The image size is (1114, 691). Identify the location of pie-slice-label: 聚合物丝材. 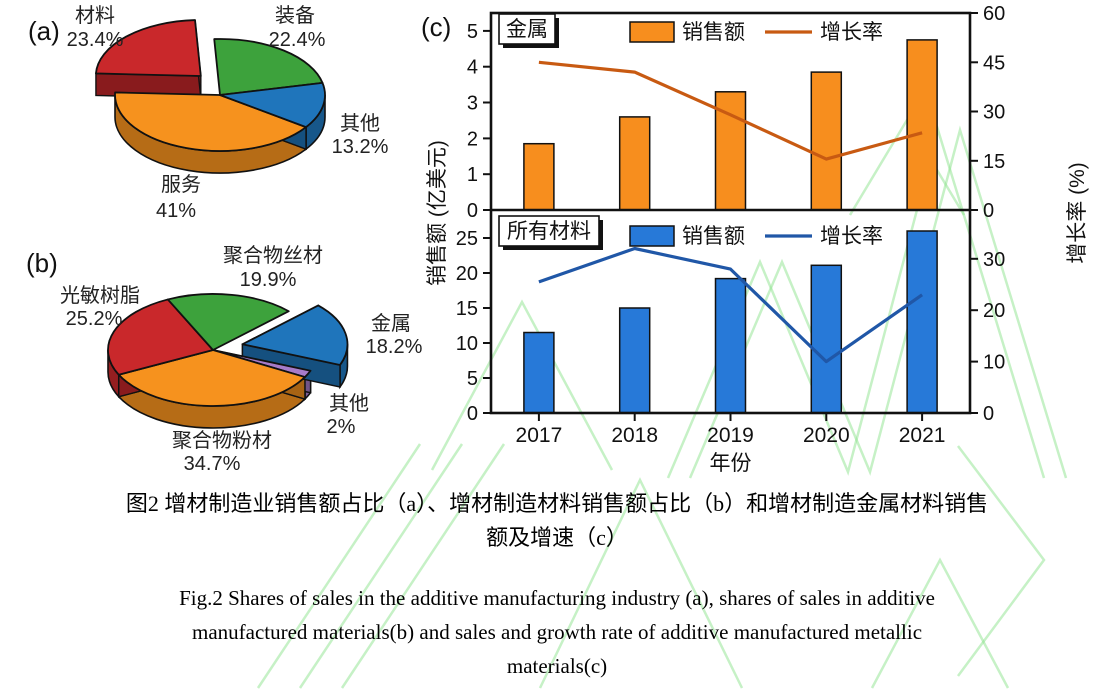
(273, 255).